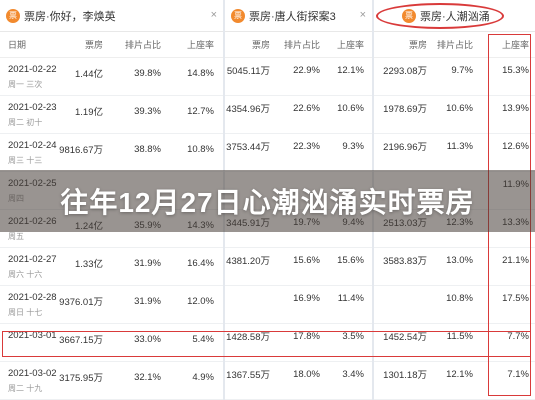  What do you see at coordinates (70, 16) in the screenshot?
I see `tab-title: 票房·你好，李焕英` at bounding box center [70, 16].